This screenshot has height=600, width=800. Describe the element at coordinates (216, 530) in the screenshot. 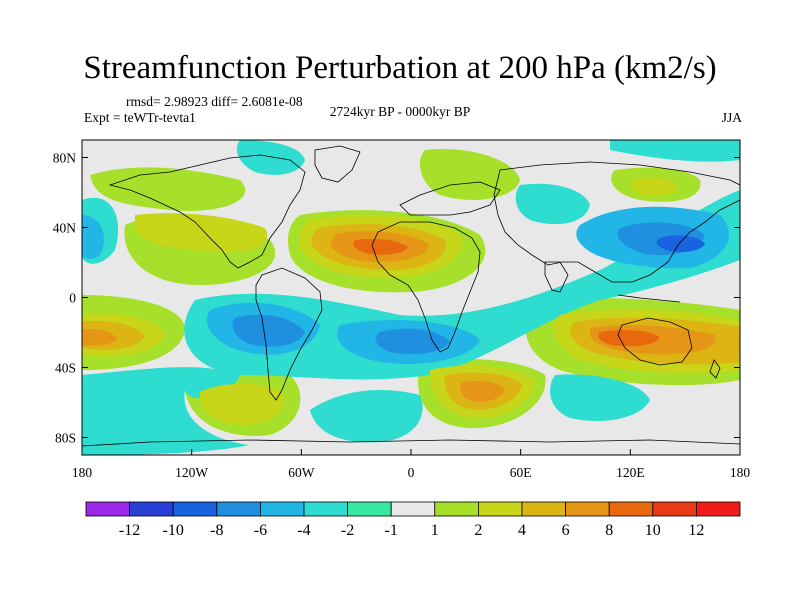

I see `colorbar-label: -8` at that location.